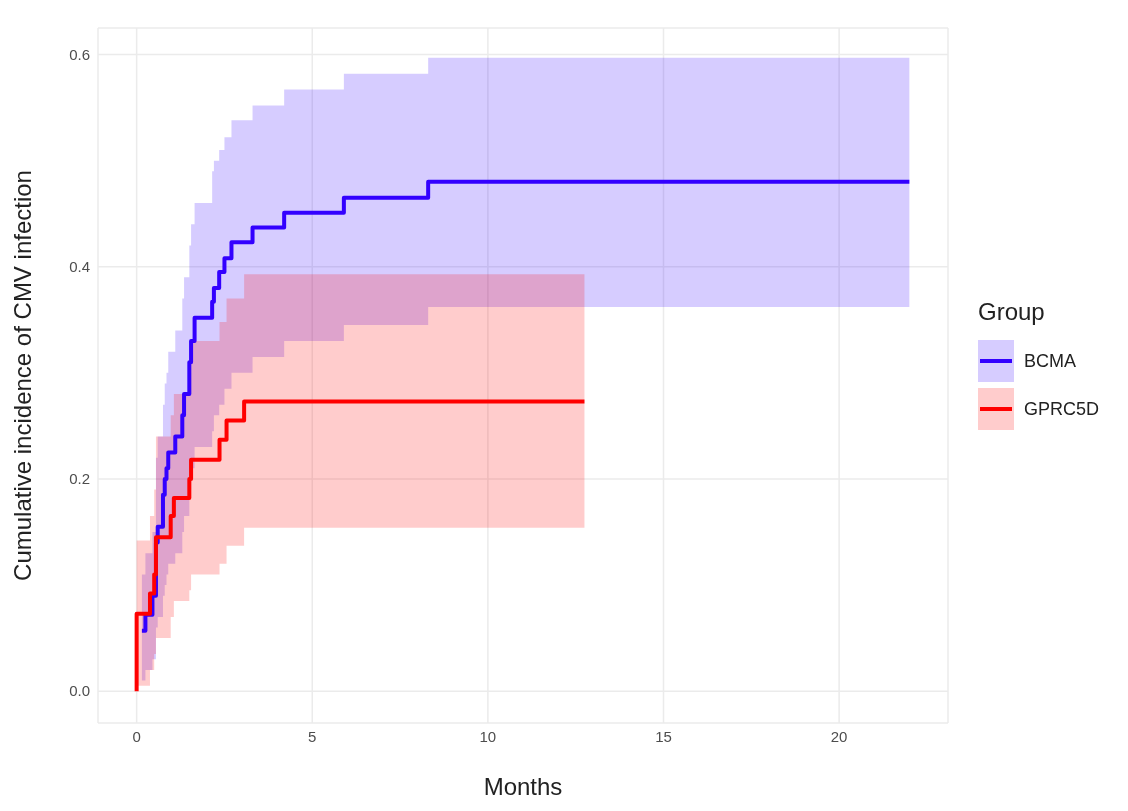 Image resolution: width=1128 pixels, height=811 pixels. What do you see at coordinates (312, 736) in the screenshot?
I see `x-tick-label: 5` at bounding box center [312, 736].